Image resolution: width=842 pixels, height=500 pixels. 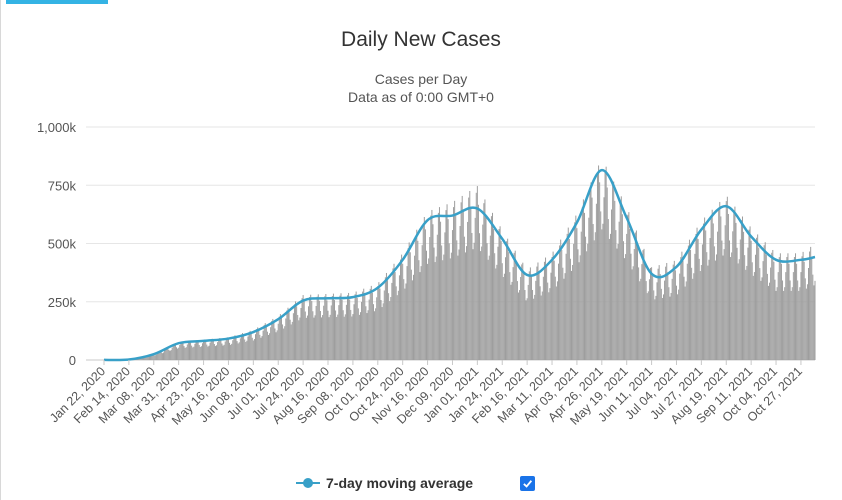 I want to click on legend-label: 7-day moving average, so click(x=400, y=483).